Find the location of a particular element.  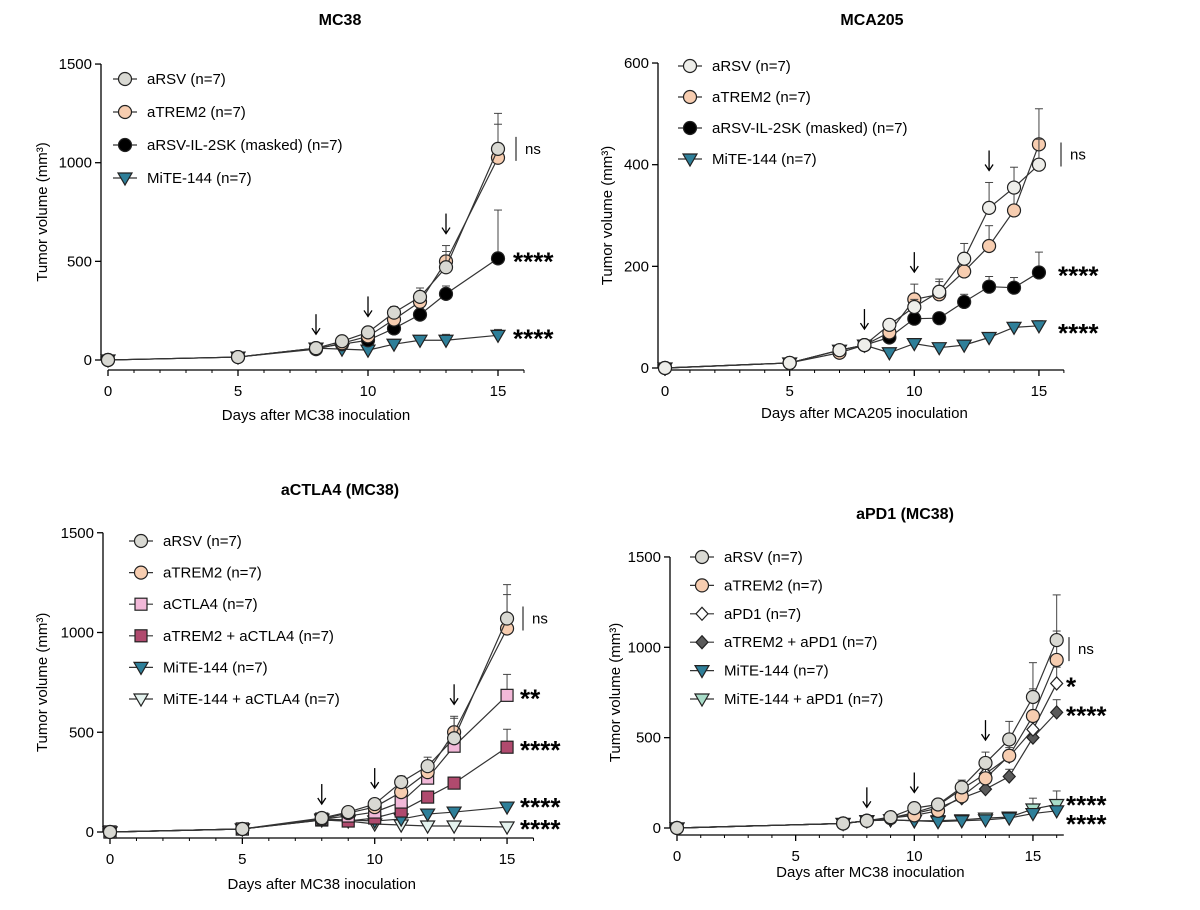

legend-label: aTREM2 + aPD1 (n=7) is located at coordinates (800, 642).